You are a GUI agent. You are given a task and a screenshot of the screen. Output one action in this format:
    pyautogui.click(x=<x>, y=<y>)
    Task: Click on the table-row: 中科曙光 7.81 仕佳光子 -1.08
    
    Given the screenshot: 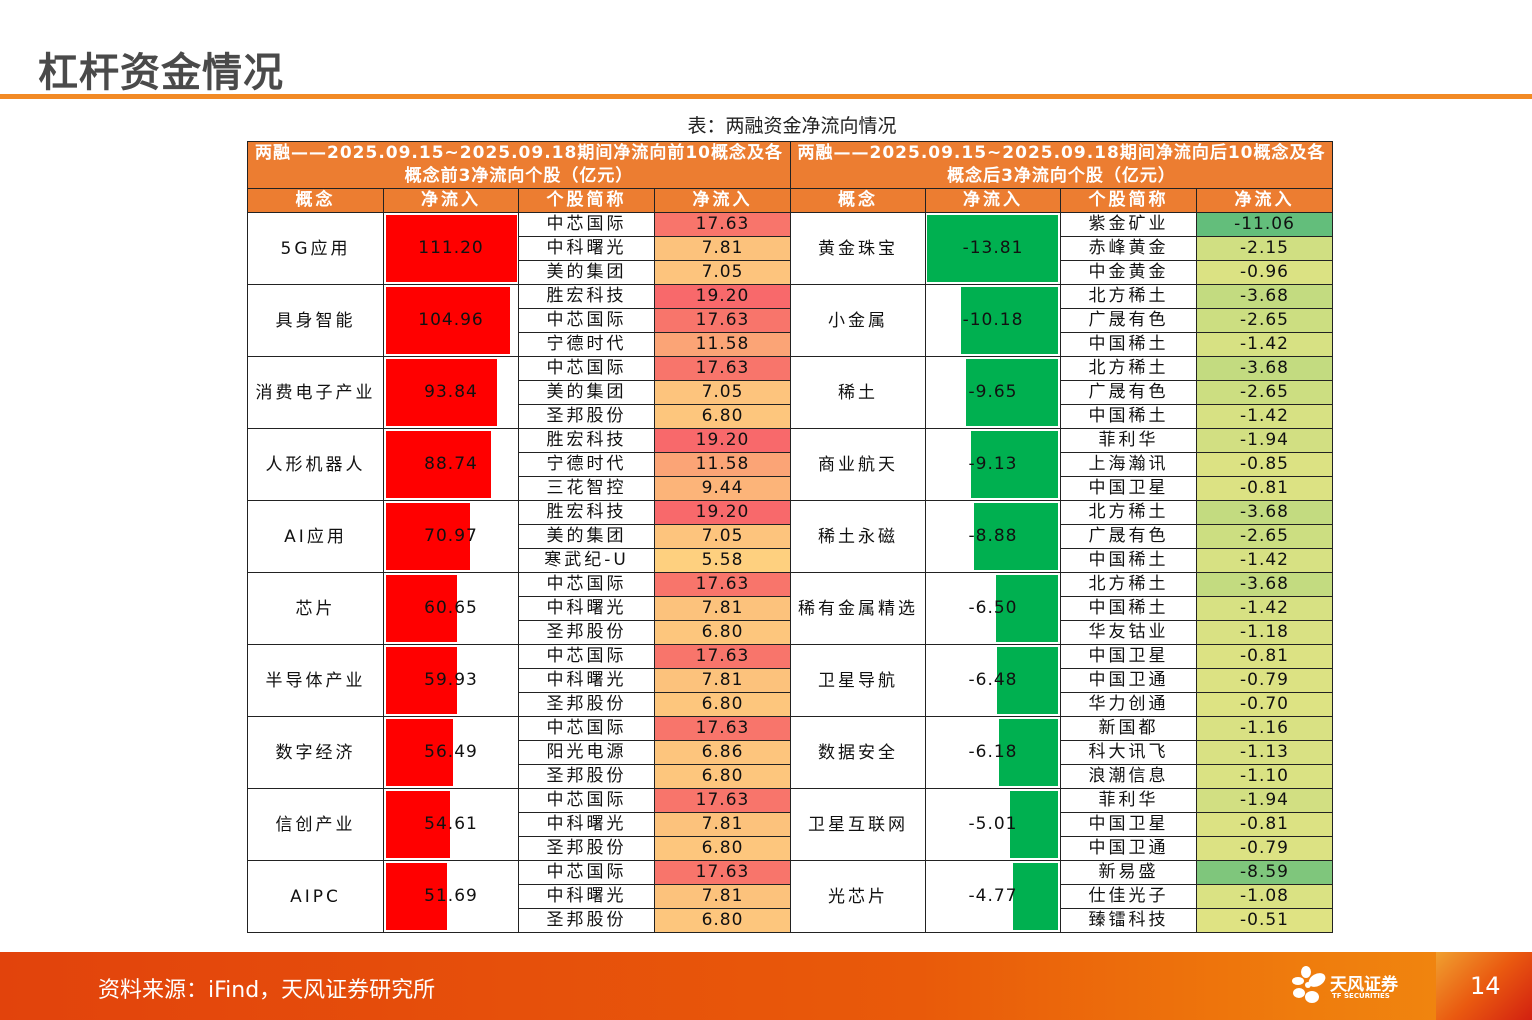 What is the action you would take?
    pyautogui.click(x=790, y=896)
    